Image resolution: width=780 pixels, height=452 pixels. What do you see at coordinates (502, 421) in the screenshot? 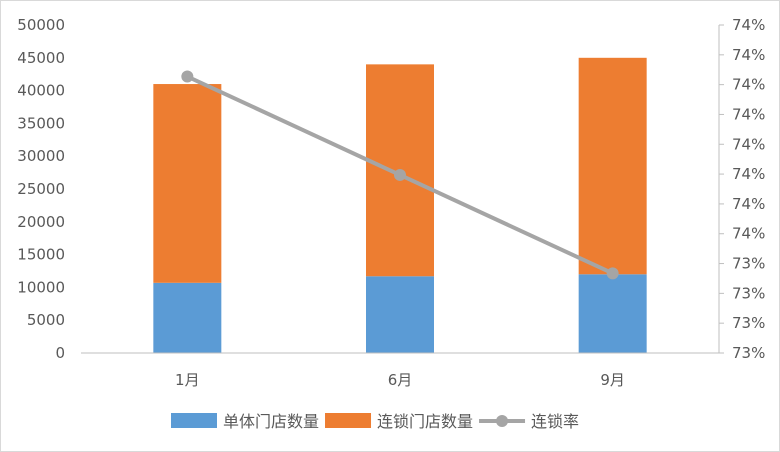
I see `legend-swatch-marker` at bounding box center [502, 421].